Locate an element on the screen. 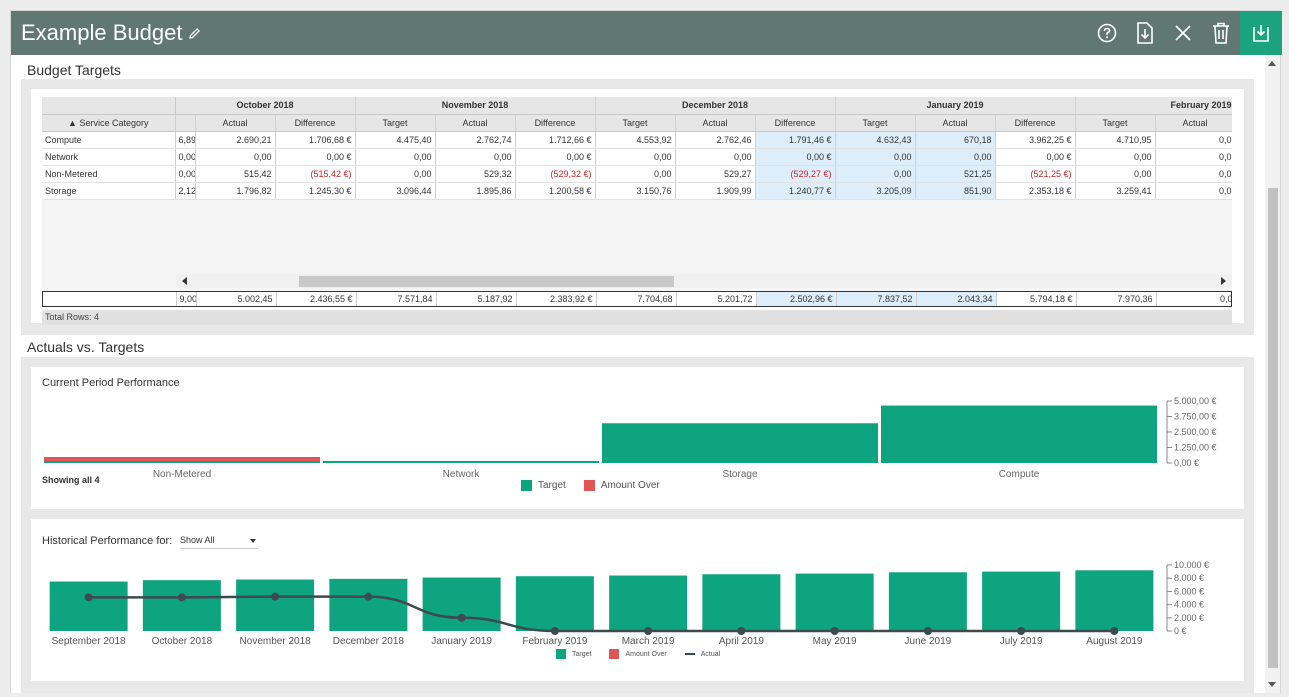 This screenshot has height=697, width=1289. export-icon is located at coordinates (1145, 33).